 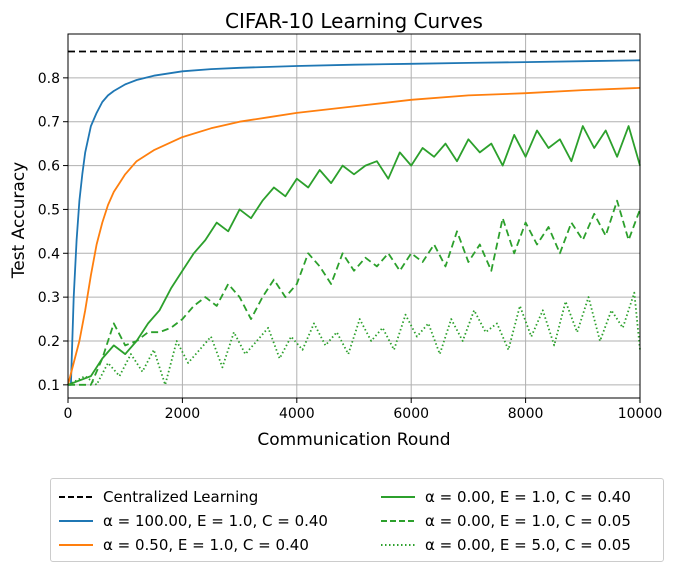 I want to click on y-tick-label: 0.6, so click(x=49, y=167).